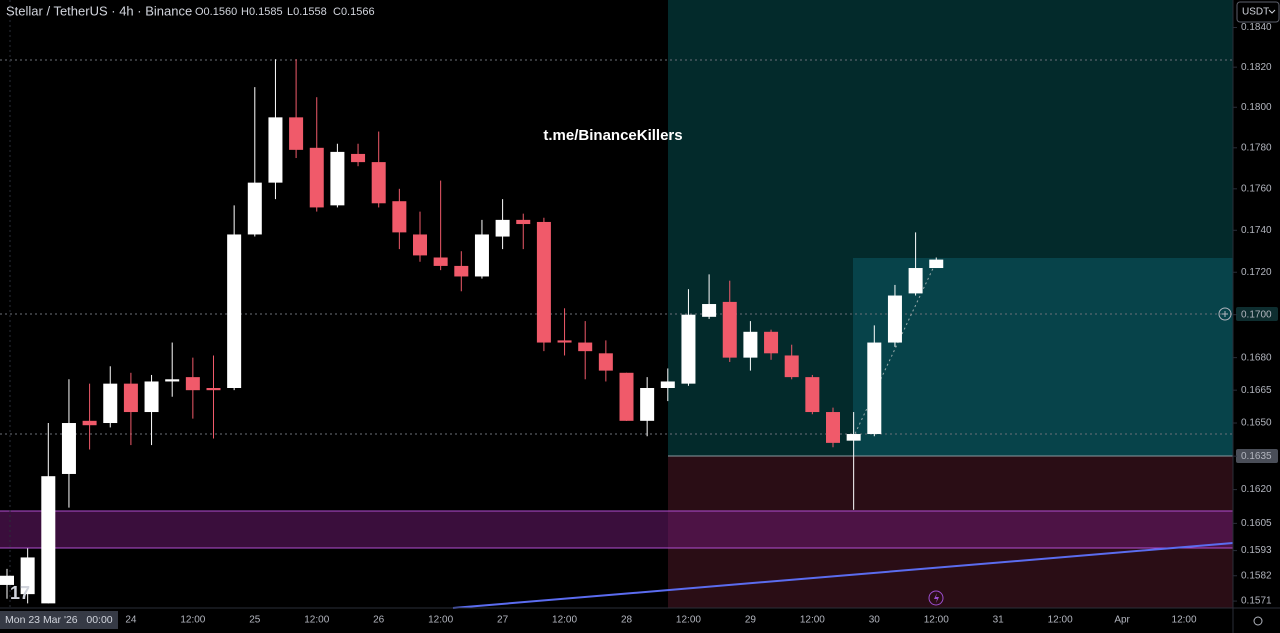  Describe the element at coordinates (1256, 423) in the screenshot. I see `y-tick-label: 0.1650` at that location.